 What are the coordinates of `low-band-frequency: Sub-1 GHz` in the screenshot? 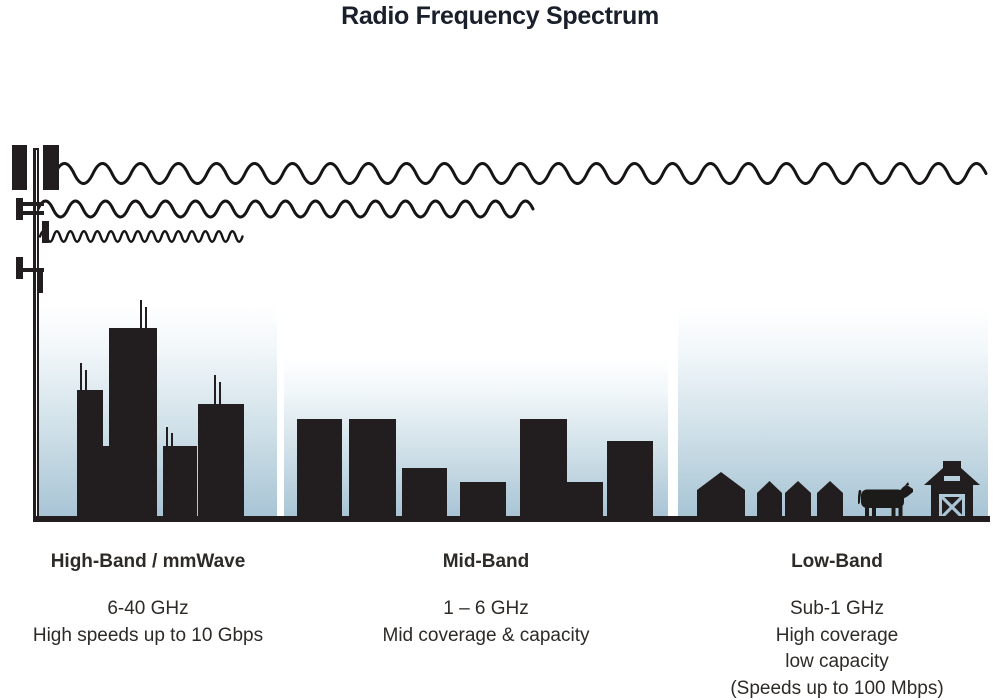 It's located at (837, 608).